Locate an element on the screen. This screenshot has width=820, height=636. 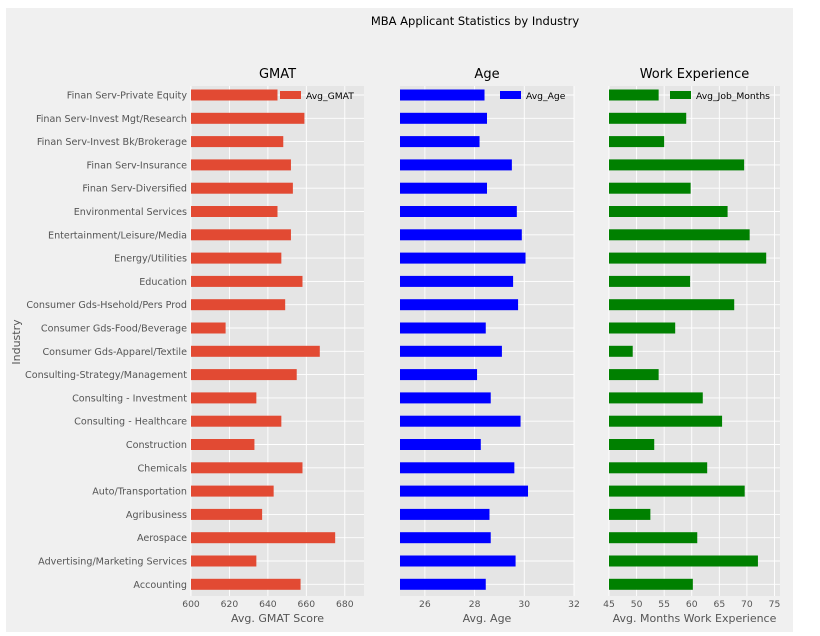
work-experience-bar-aerospace is located at coordinates (653, 538).